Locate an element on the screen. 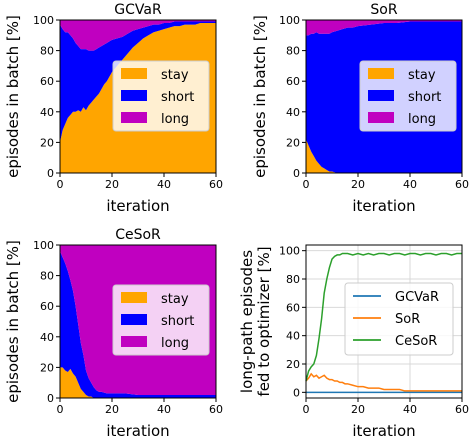  legend-box is located at coordinates (399, 319).